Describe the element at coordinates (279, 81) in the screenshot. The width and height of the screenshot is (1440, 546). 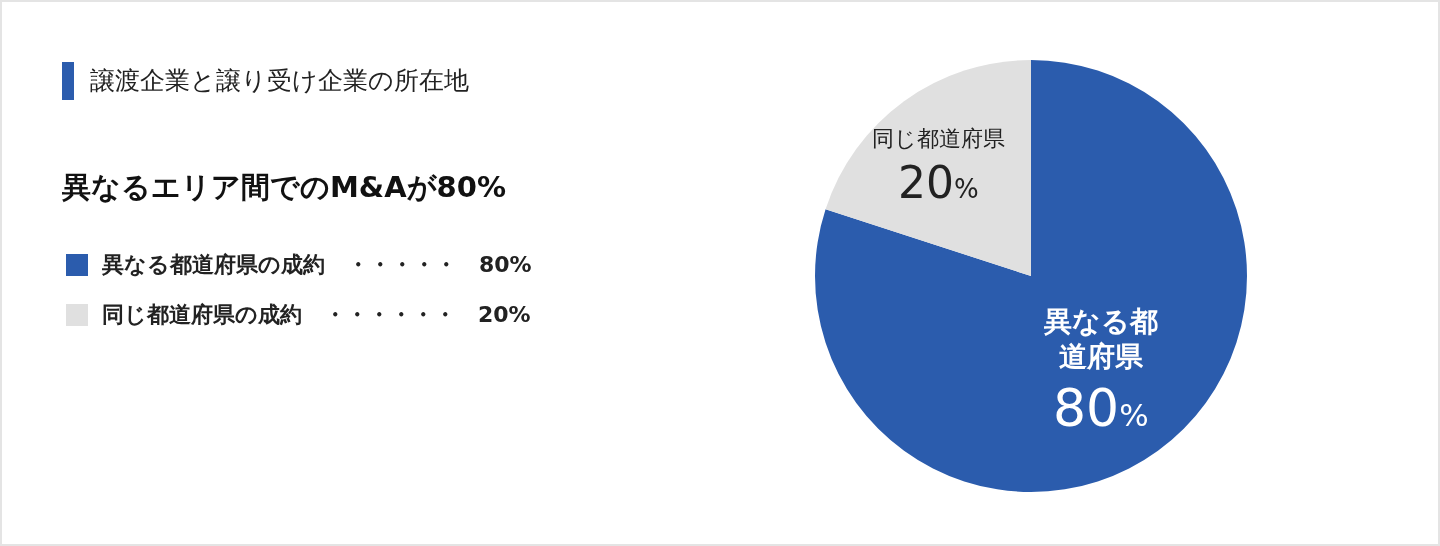
I see `text: 譲渡企業と譲り受け企業の所在地` at that location.